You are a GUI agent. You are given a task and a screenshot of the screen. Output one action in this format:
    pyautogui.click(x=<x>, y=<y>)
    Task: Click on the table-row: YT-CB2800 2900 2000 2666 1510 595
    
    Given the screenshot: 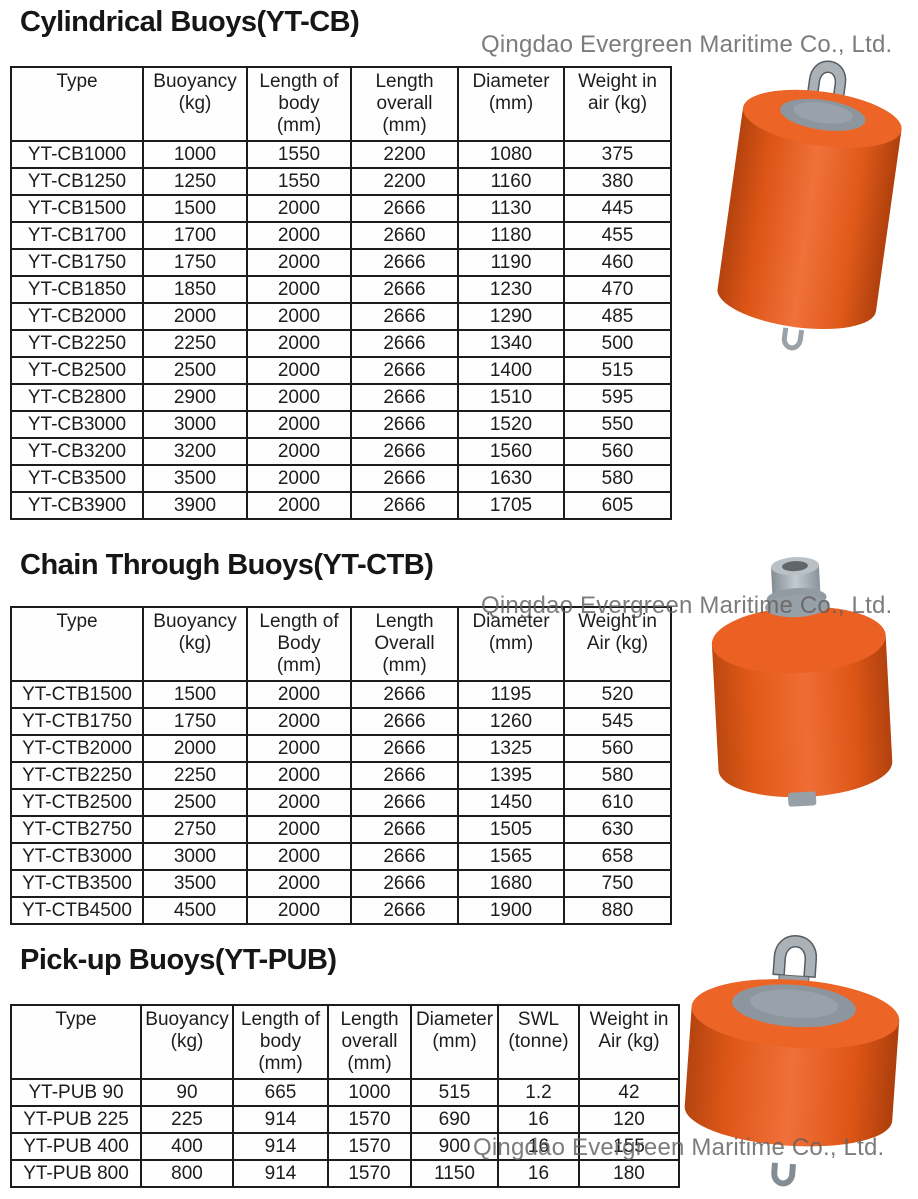 What is the action you would take?
    pyautogui.click(x=341, y=397)
    